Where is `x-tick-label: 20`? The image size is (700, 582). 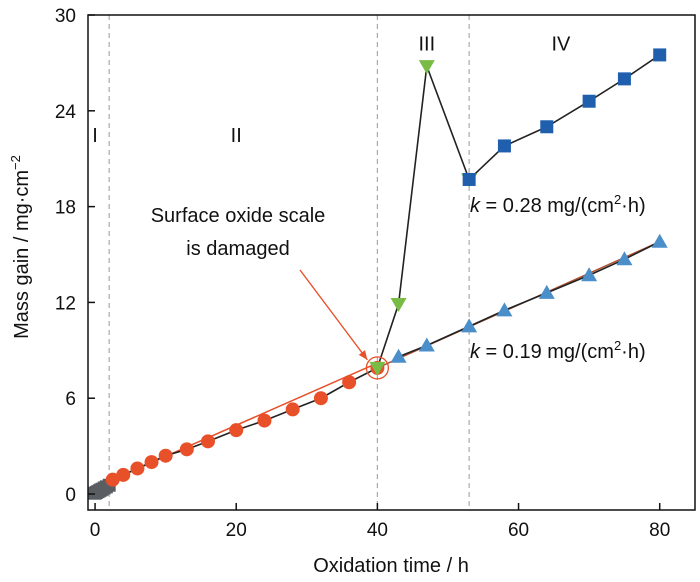 x-tick-label: 20 is located at coordinates (236, 530).